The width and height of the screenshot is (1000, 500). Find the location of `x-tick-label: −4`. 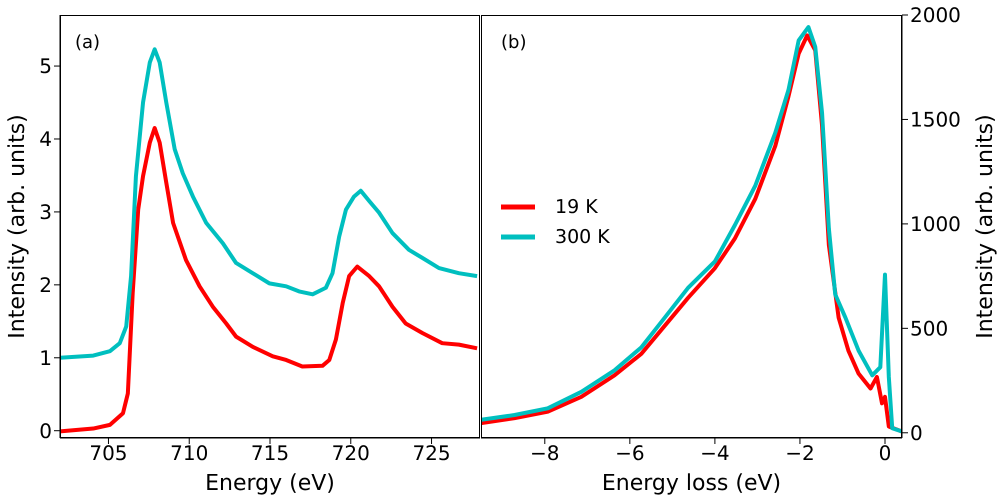

x-tick-label: −4 is located at coordinates (715, 453).